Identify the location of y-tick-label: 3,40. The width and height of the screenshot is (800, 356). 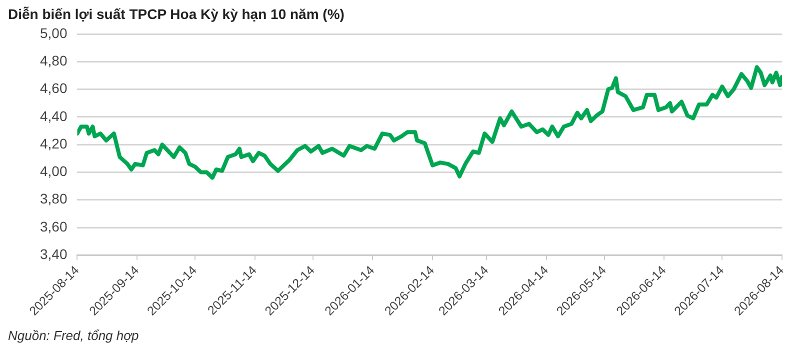
(54, 254).